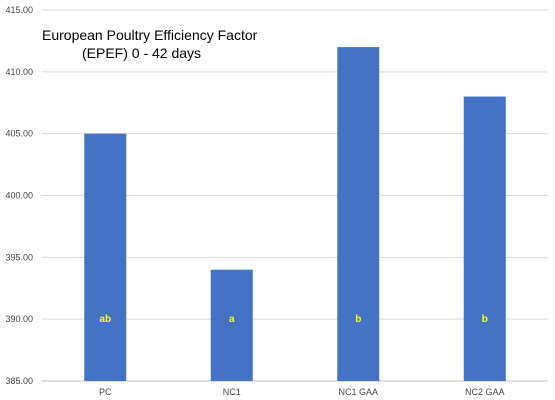 The height and width of the screenshot is (400, 555). Describe the element at coordinates (150, 35) in the screenshot. I see `chart-title-line-1: European Poultry Efficiency Factor` at that location.